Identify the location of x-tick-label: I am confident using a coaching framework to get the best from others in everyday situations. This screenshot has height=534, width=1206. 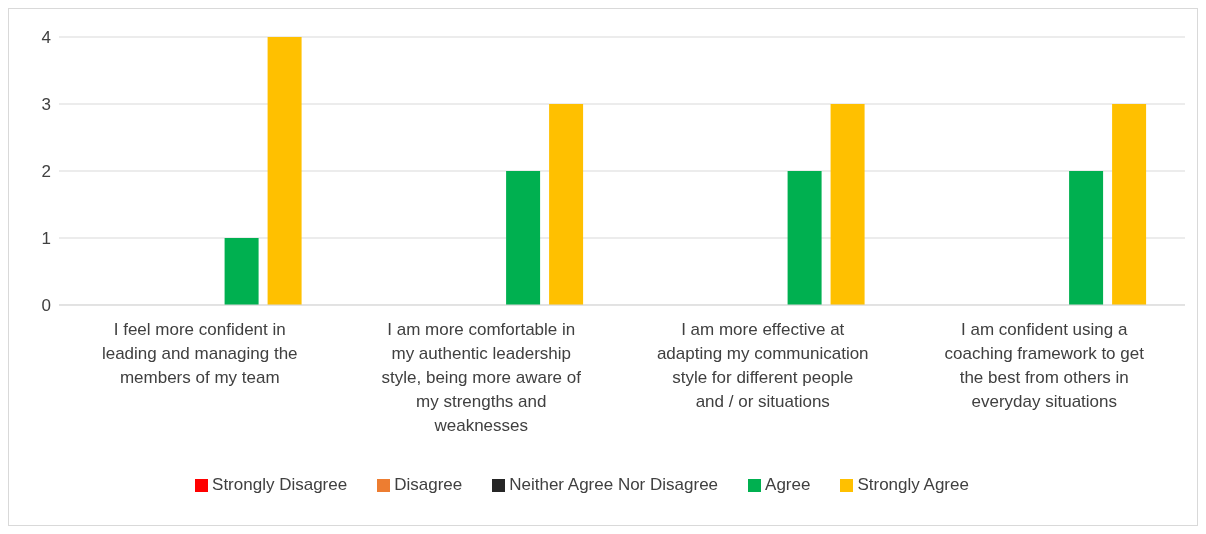
(1044, 365).